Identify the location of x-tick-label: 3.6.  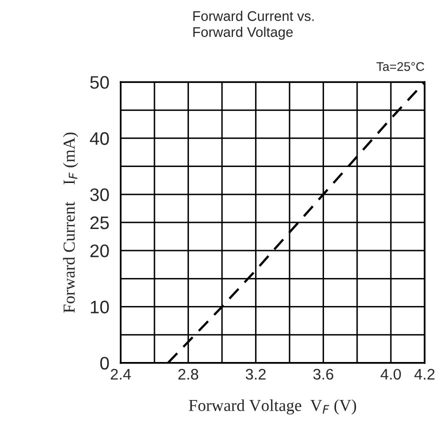
(323, 374).